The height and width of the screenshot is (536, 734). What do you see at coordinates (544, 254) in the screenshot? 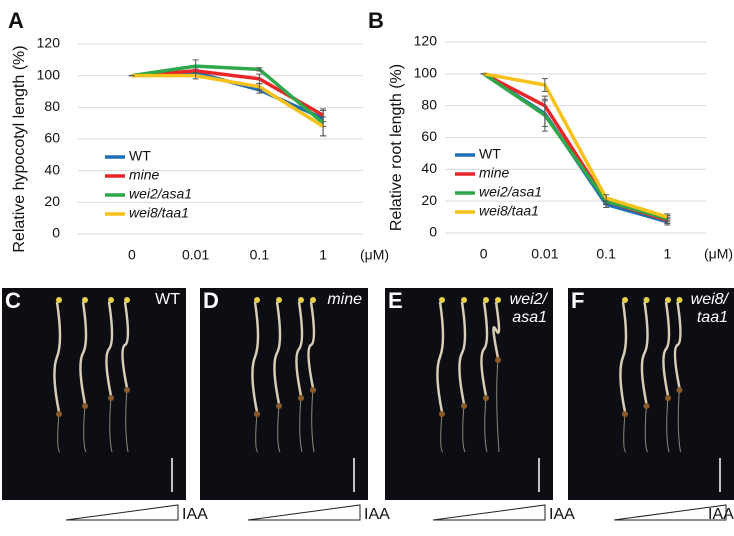
I see `x-tick-label: 0.01` at bounding box center [544, 254].